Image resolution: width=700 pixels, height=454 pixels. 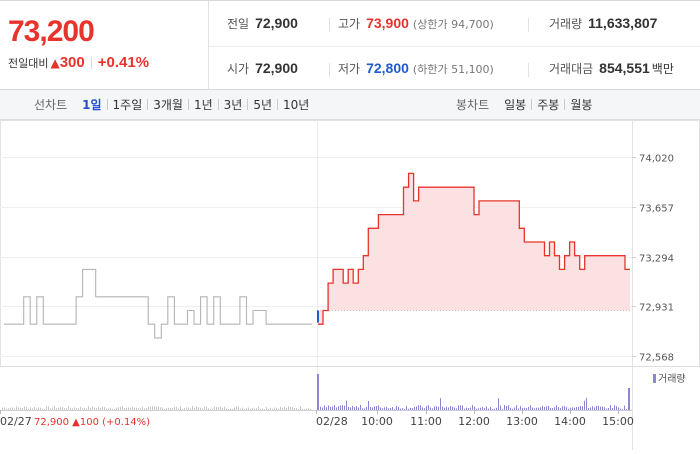 What do you see at coordinates (611, 68) in the screenshot?
I see `stat-trade-value: 거래대금 854,551 백만` at bounding box center [611, 68].